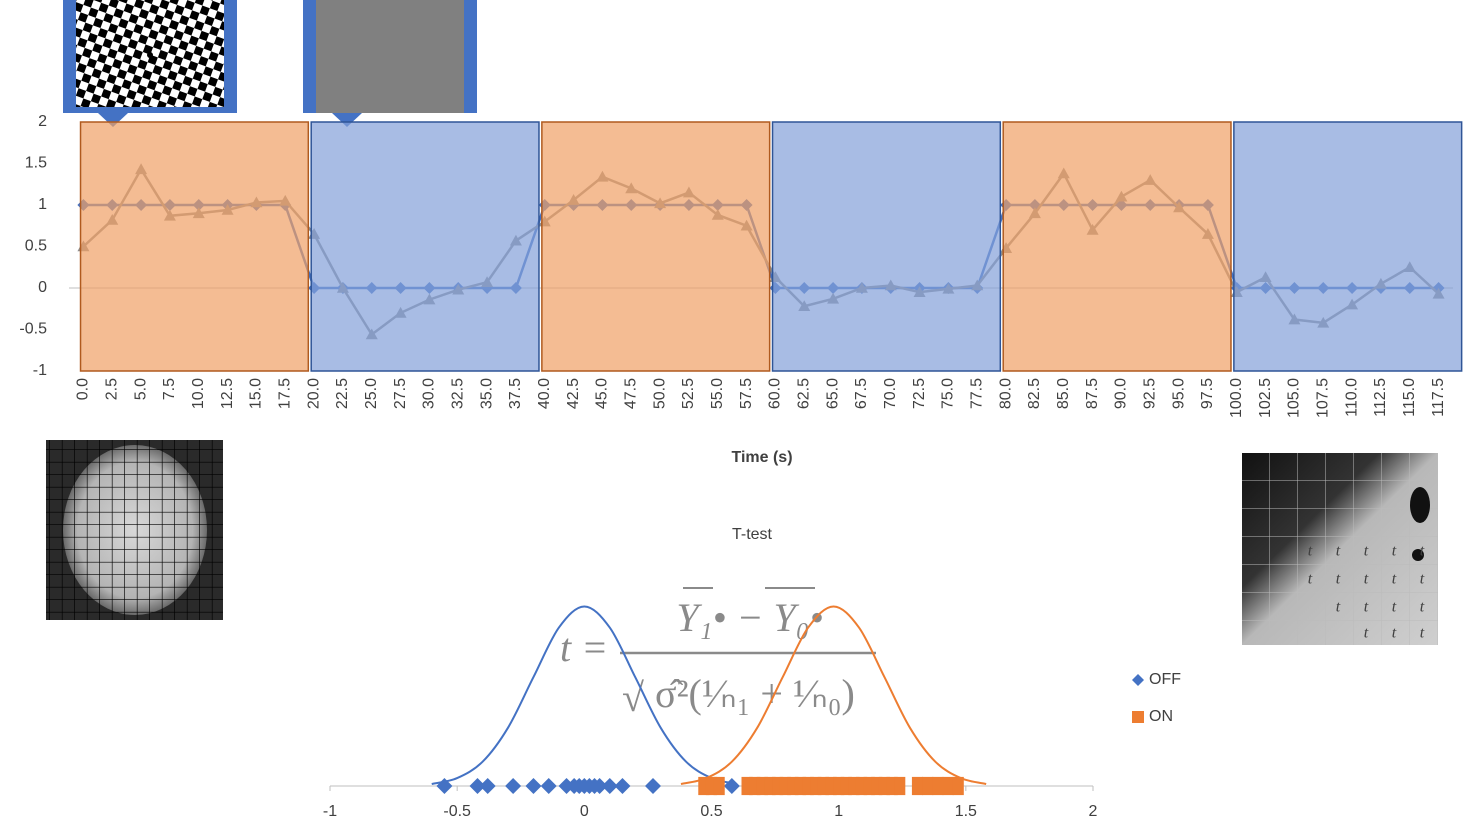  I want to click on formula-denominator: σ̂²(¹⁄ₙ₁ + ¹⁄ₙ₀), so click(755, 693).